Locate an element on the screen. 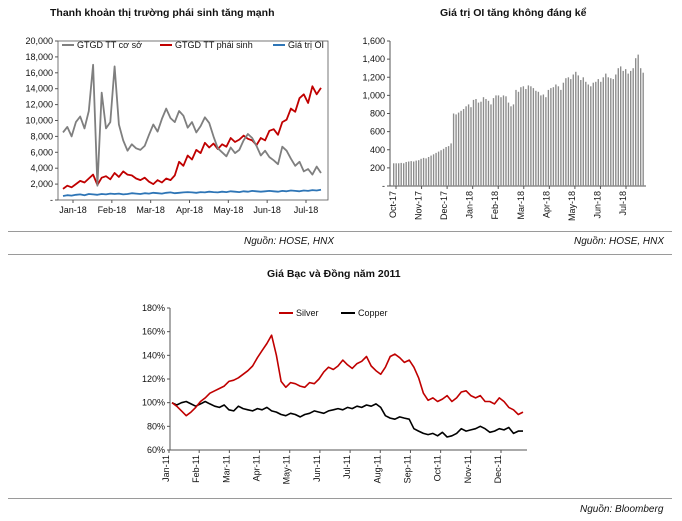 The height and width of the screenshot is (521, 682). silver-copper-y-tick-label: 100% is located at coordinates (153, 403).